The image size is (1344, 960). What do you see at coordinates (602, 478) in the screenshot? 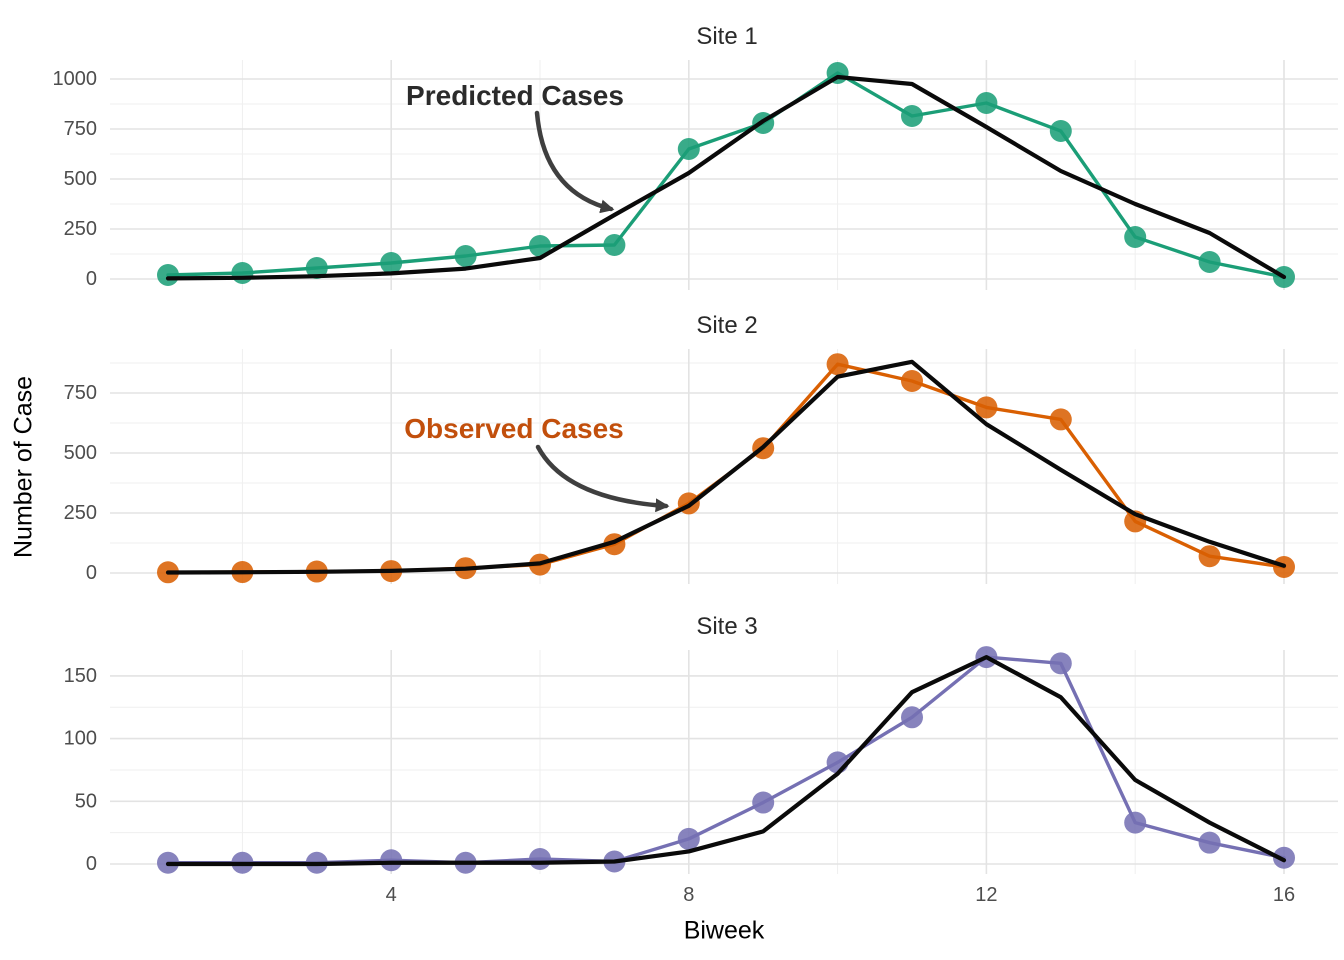
I see `observed-cases-arrow-icon` at bounding box center [602, 478].